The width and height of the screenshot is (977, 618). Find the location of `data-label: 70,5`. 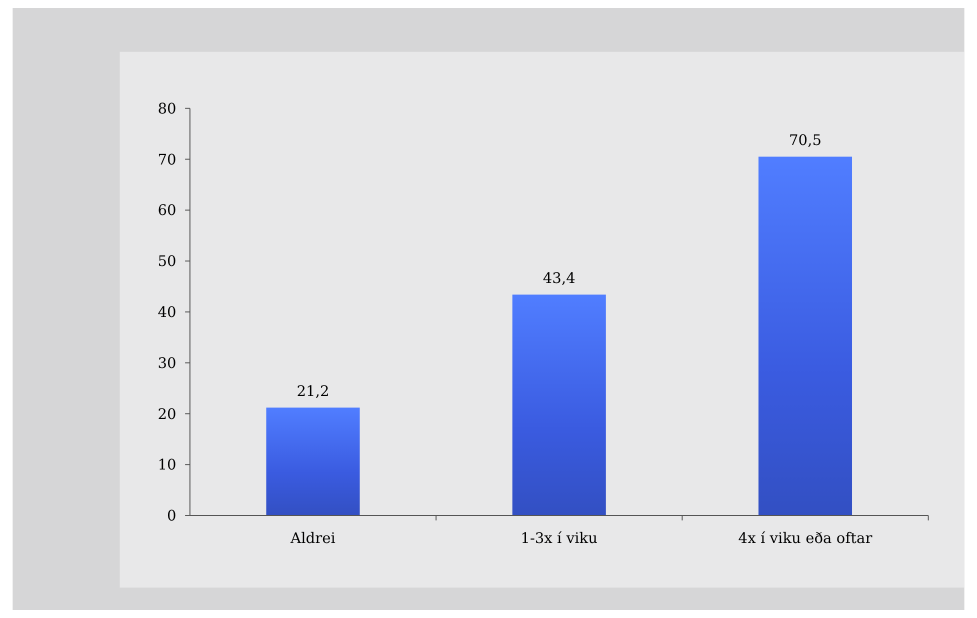

data-label: 70,5 is located at coordinates (805, 140).